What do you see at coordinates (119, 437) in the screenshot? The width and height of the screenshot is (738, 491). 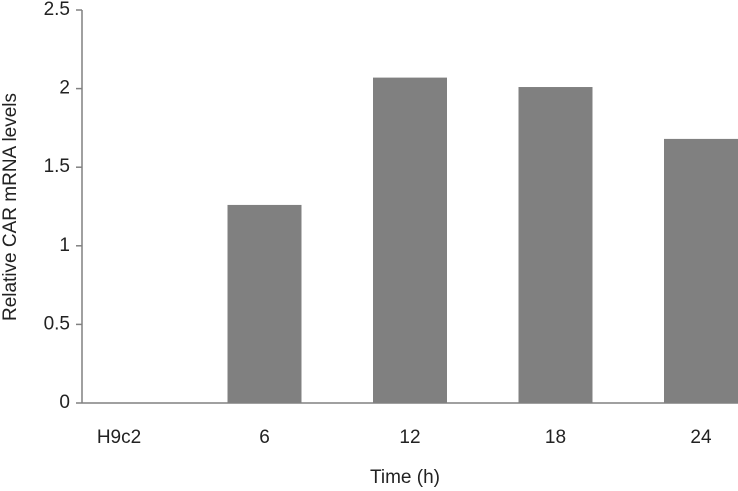 I see `x-tick-label: H9c2` at bounding box center [119, 437].